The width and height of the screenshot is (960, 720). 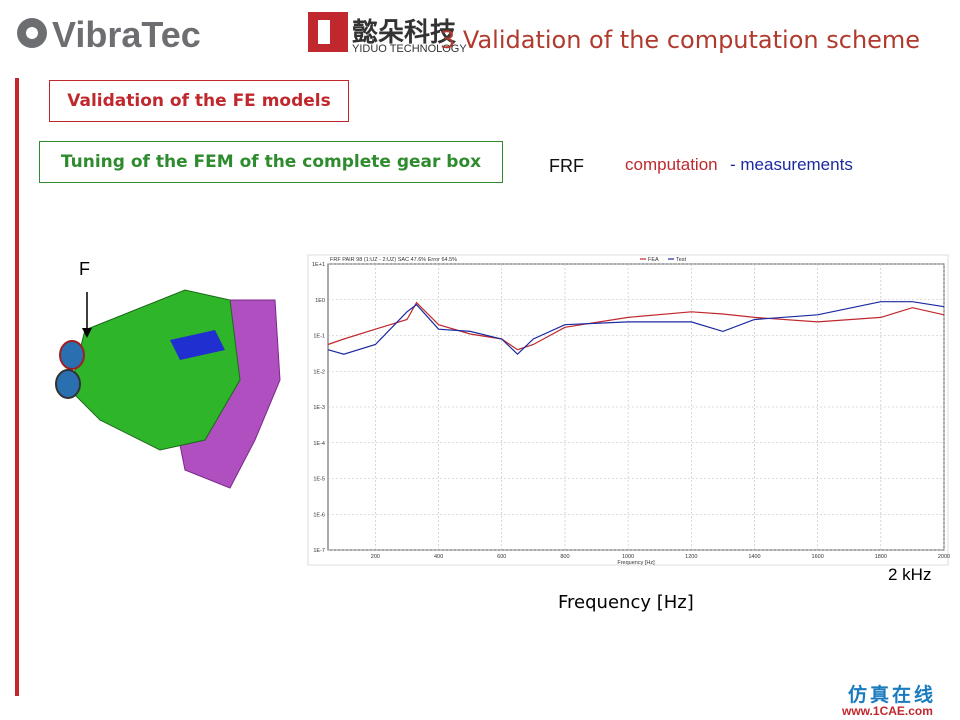 I want to click on section-box: Validation of the FE models, so click(x=199, y=101).